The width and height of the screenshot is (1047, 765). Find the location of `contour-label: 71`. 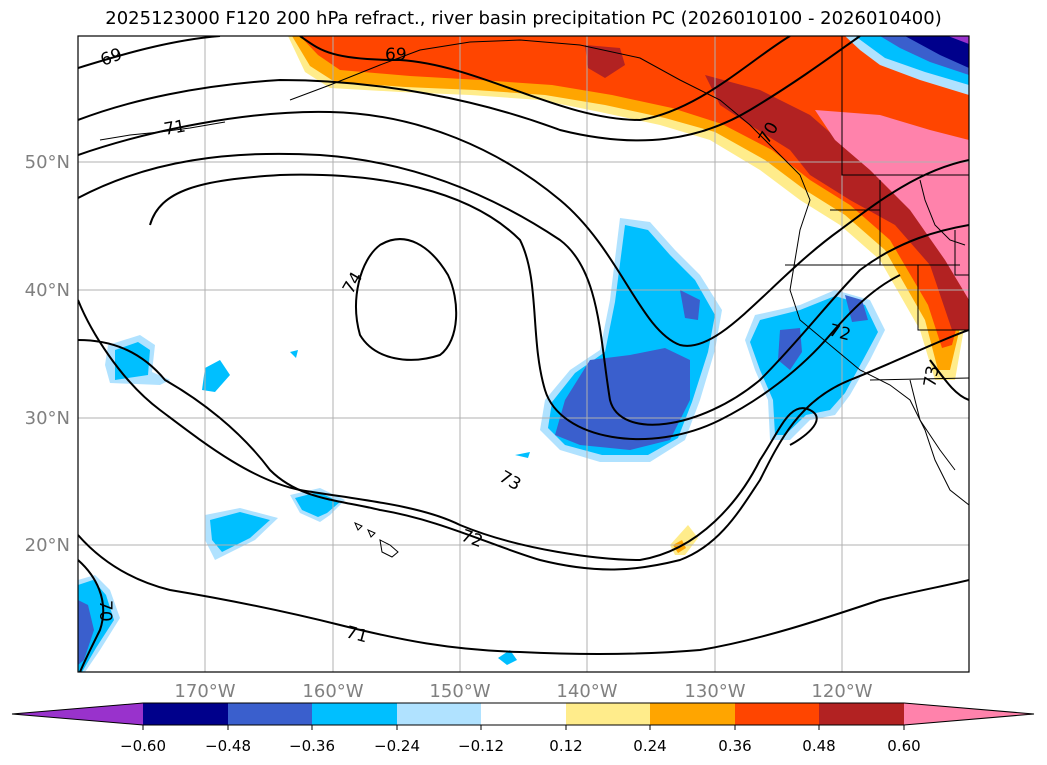

contour-label: 71 is located at coordinates (174, 127).